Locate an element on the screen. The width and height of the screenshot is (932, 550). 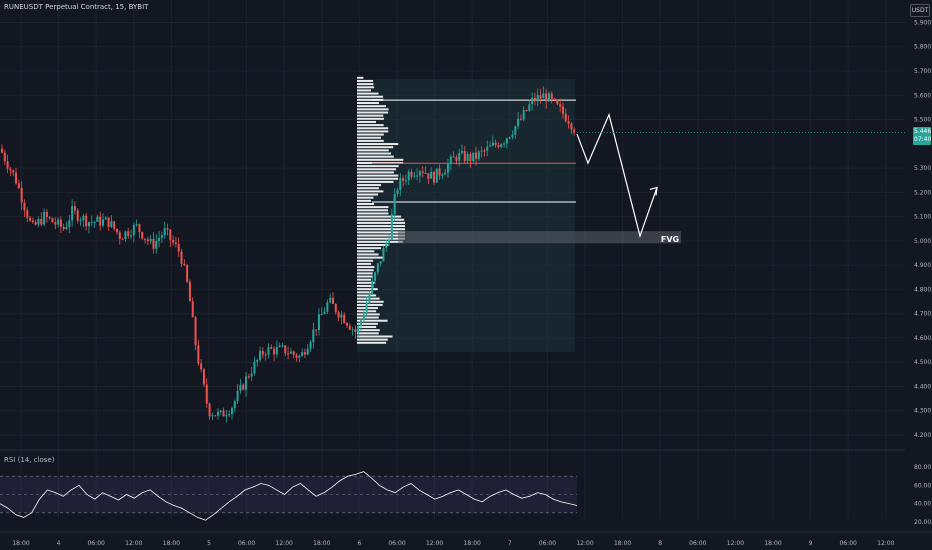
rsi-tick-label: 40.00 is located at coordinates (922, 504).